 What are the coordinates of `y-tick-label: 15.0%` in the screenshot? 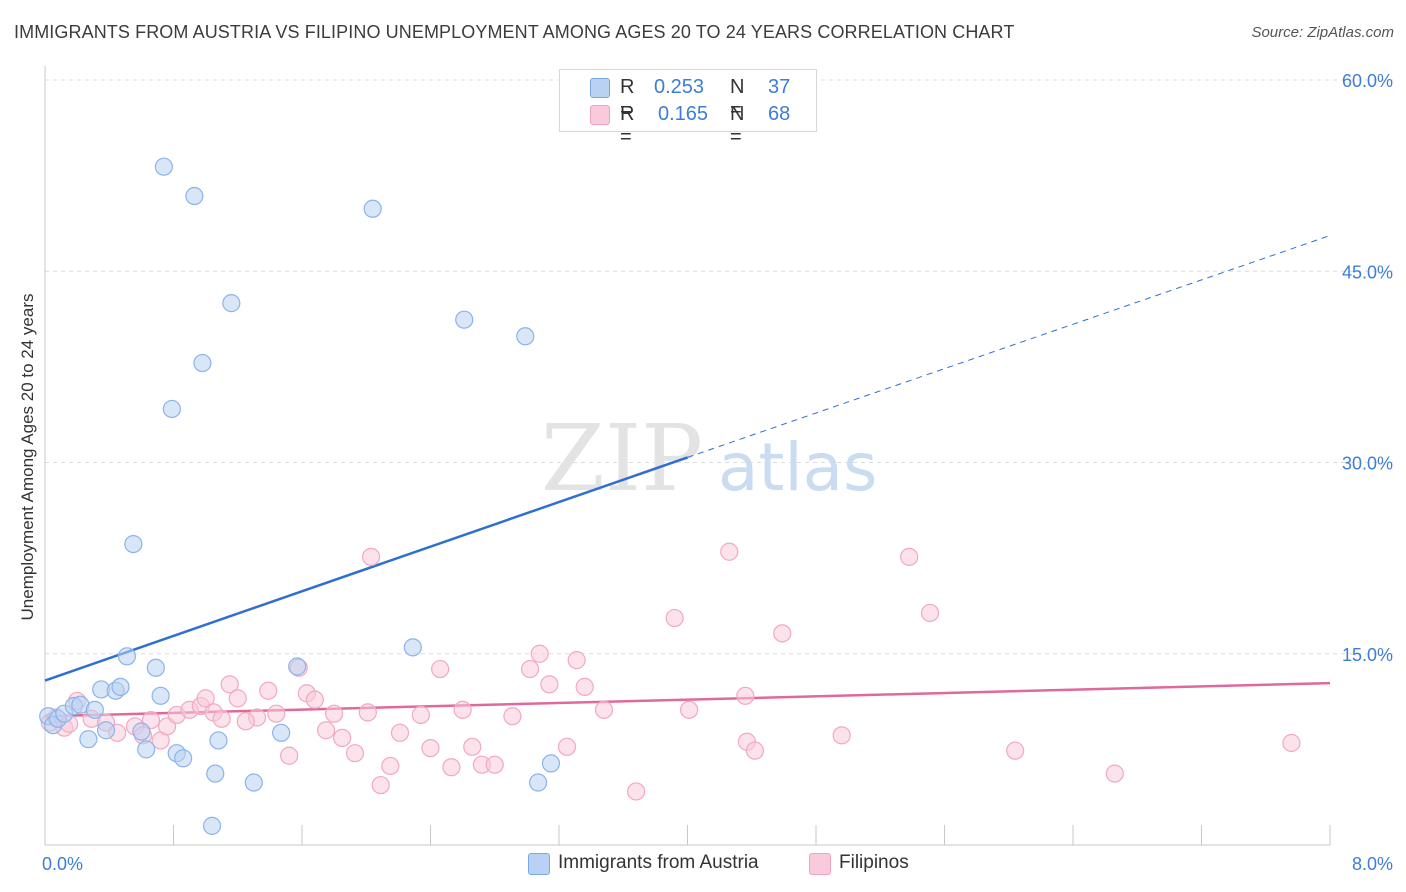 It's located at (1367, 655).